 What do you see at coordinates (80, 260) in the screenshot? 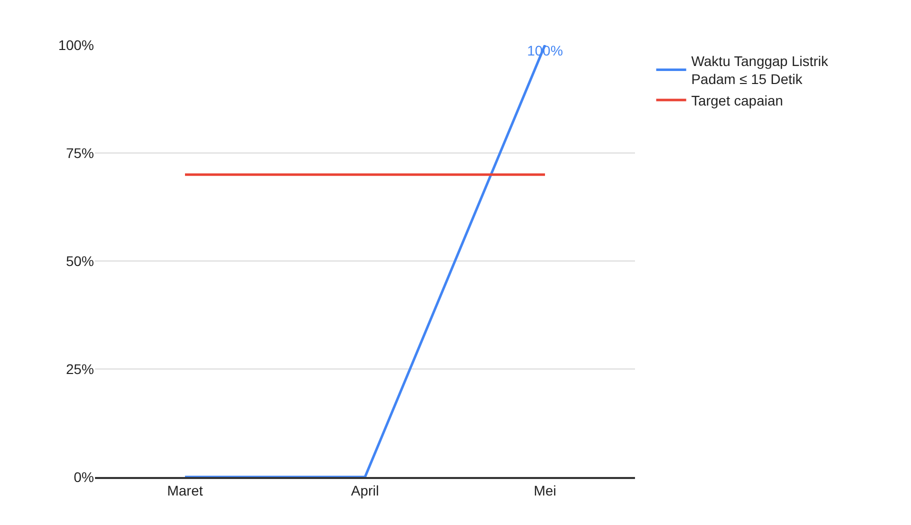
I see `y-tick-label: 50%` at bounding box center [80, 260].